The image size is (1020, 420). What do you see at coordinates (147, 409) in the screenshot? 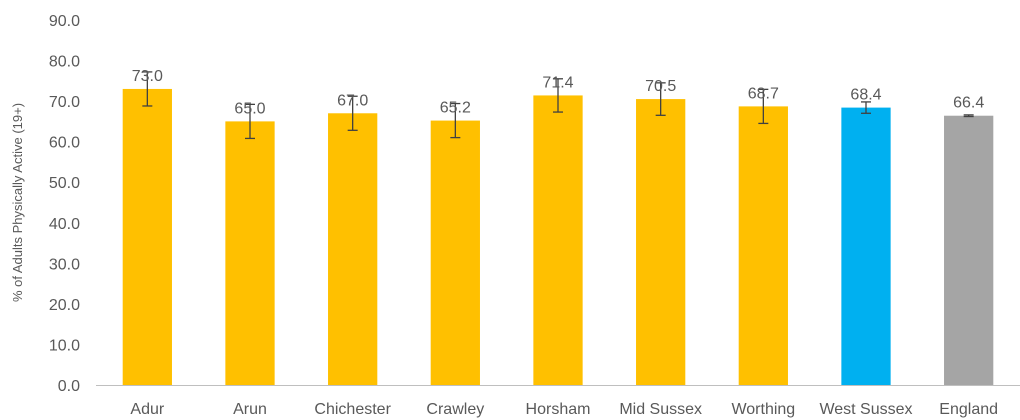
I see `x-category-label: Adur` at bounding box center [147, 409].